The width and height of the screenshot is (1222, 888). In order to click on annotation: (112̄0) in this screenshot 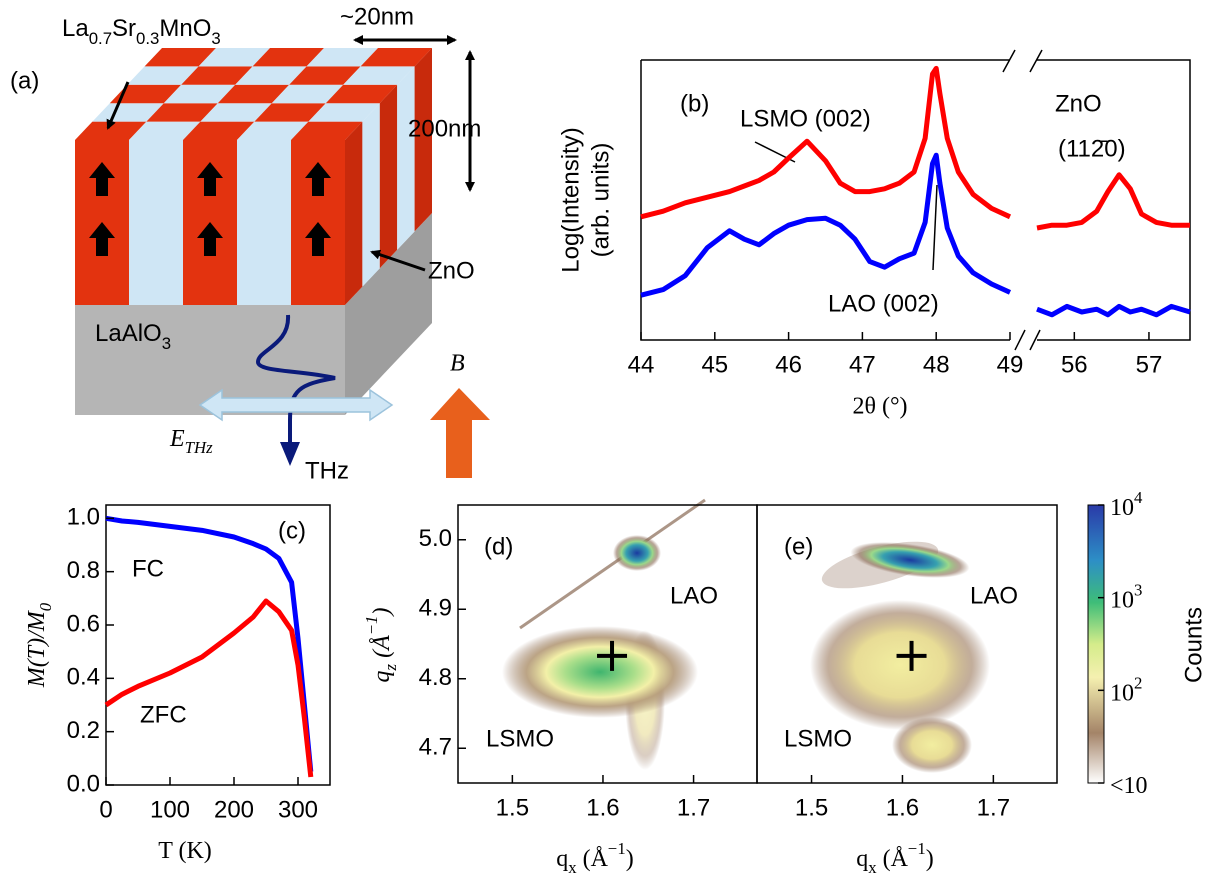, I will do `click(1092, 148)`.